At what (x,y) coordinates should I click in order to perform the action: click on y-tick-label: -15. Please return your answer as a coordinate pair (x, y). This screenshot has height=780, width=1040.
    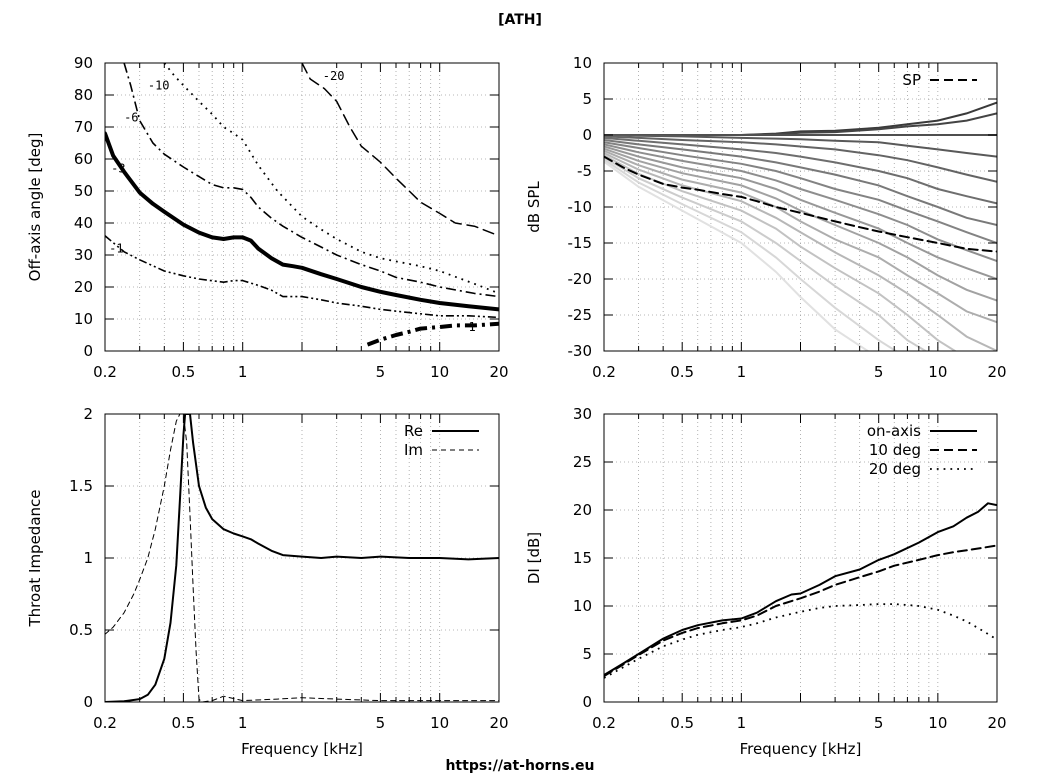
    Looking at the image, I should click on (580, 243).